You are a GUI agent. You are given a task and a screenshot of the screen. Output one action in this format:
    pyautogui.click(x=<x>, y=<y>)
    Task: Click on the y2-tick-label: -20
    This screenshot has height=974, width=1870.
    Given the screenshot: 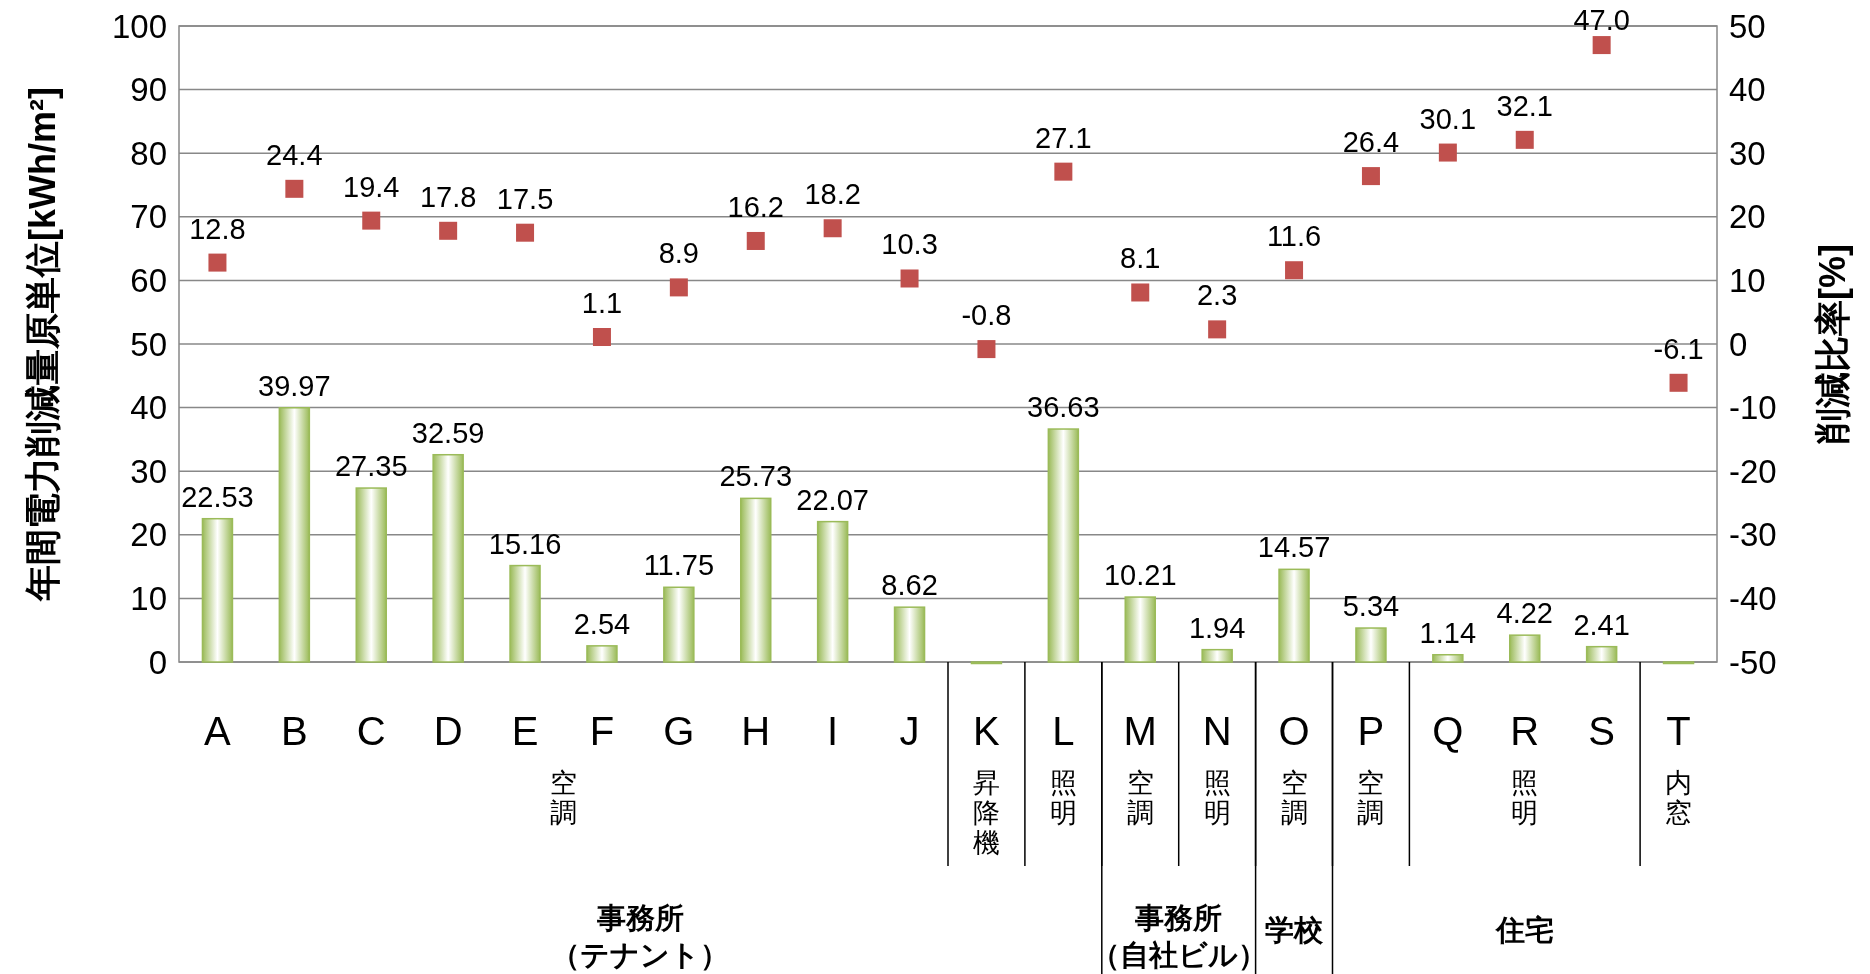 What is the action you would take?
    pyautogui.click(x=1753, y=471)
    